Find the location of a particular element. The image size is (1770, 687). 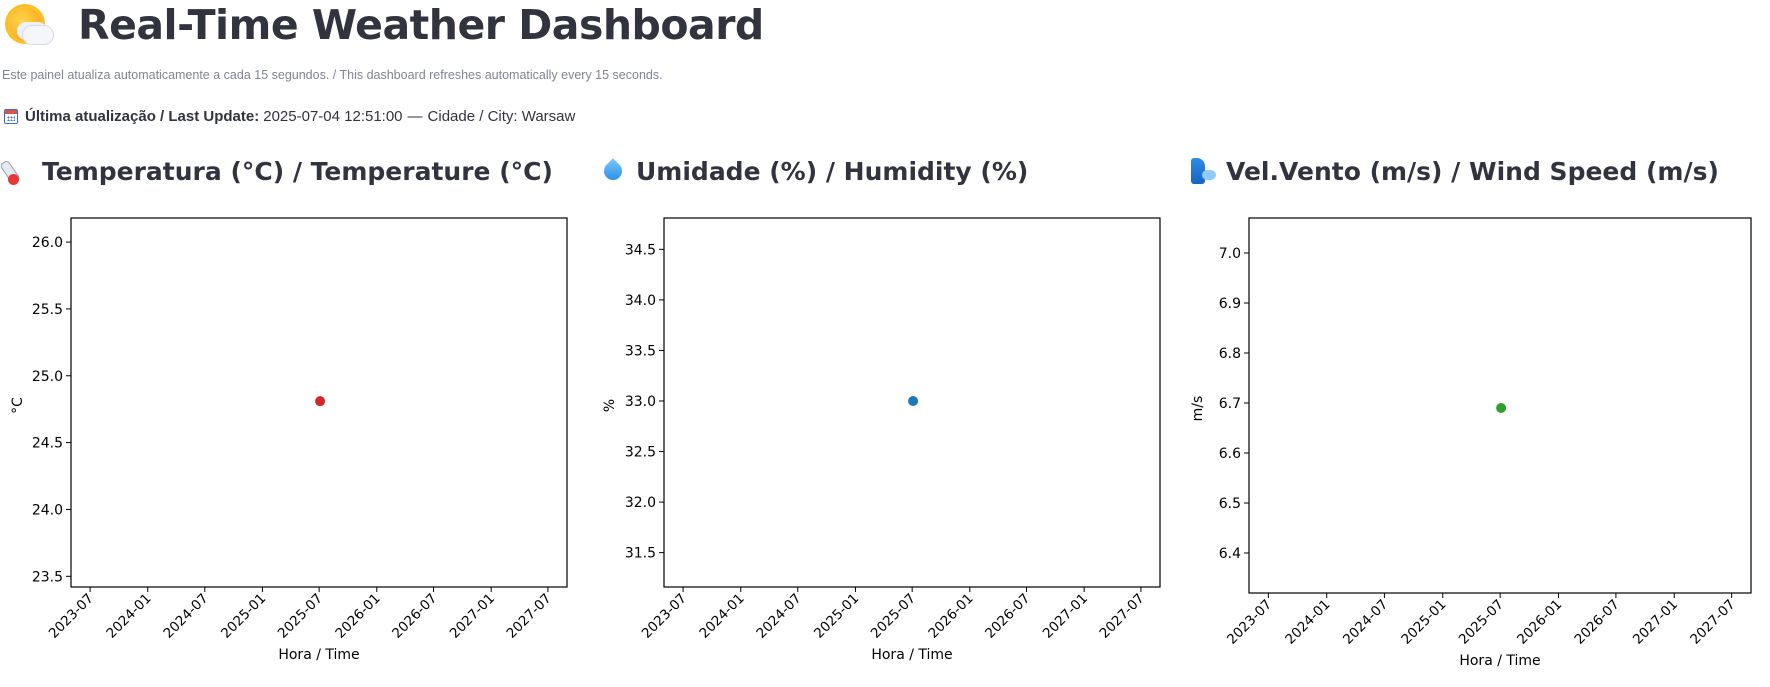

temperature-heading-text: Temperatura (°C) / Temperature (°C) is located at coordinates (297, 171).